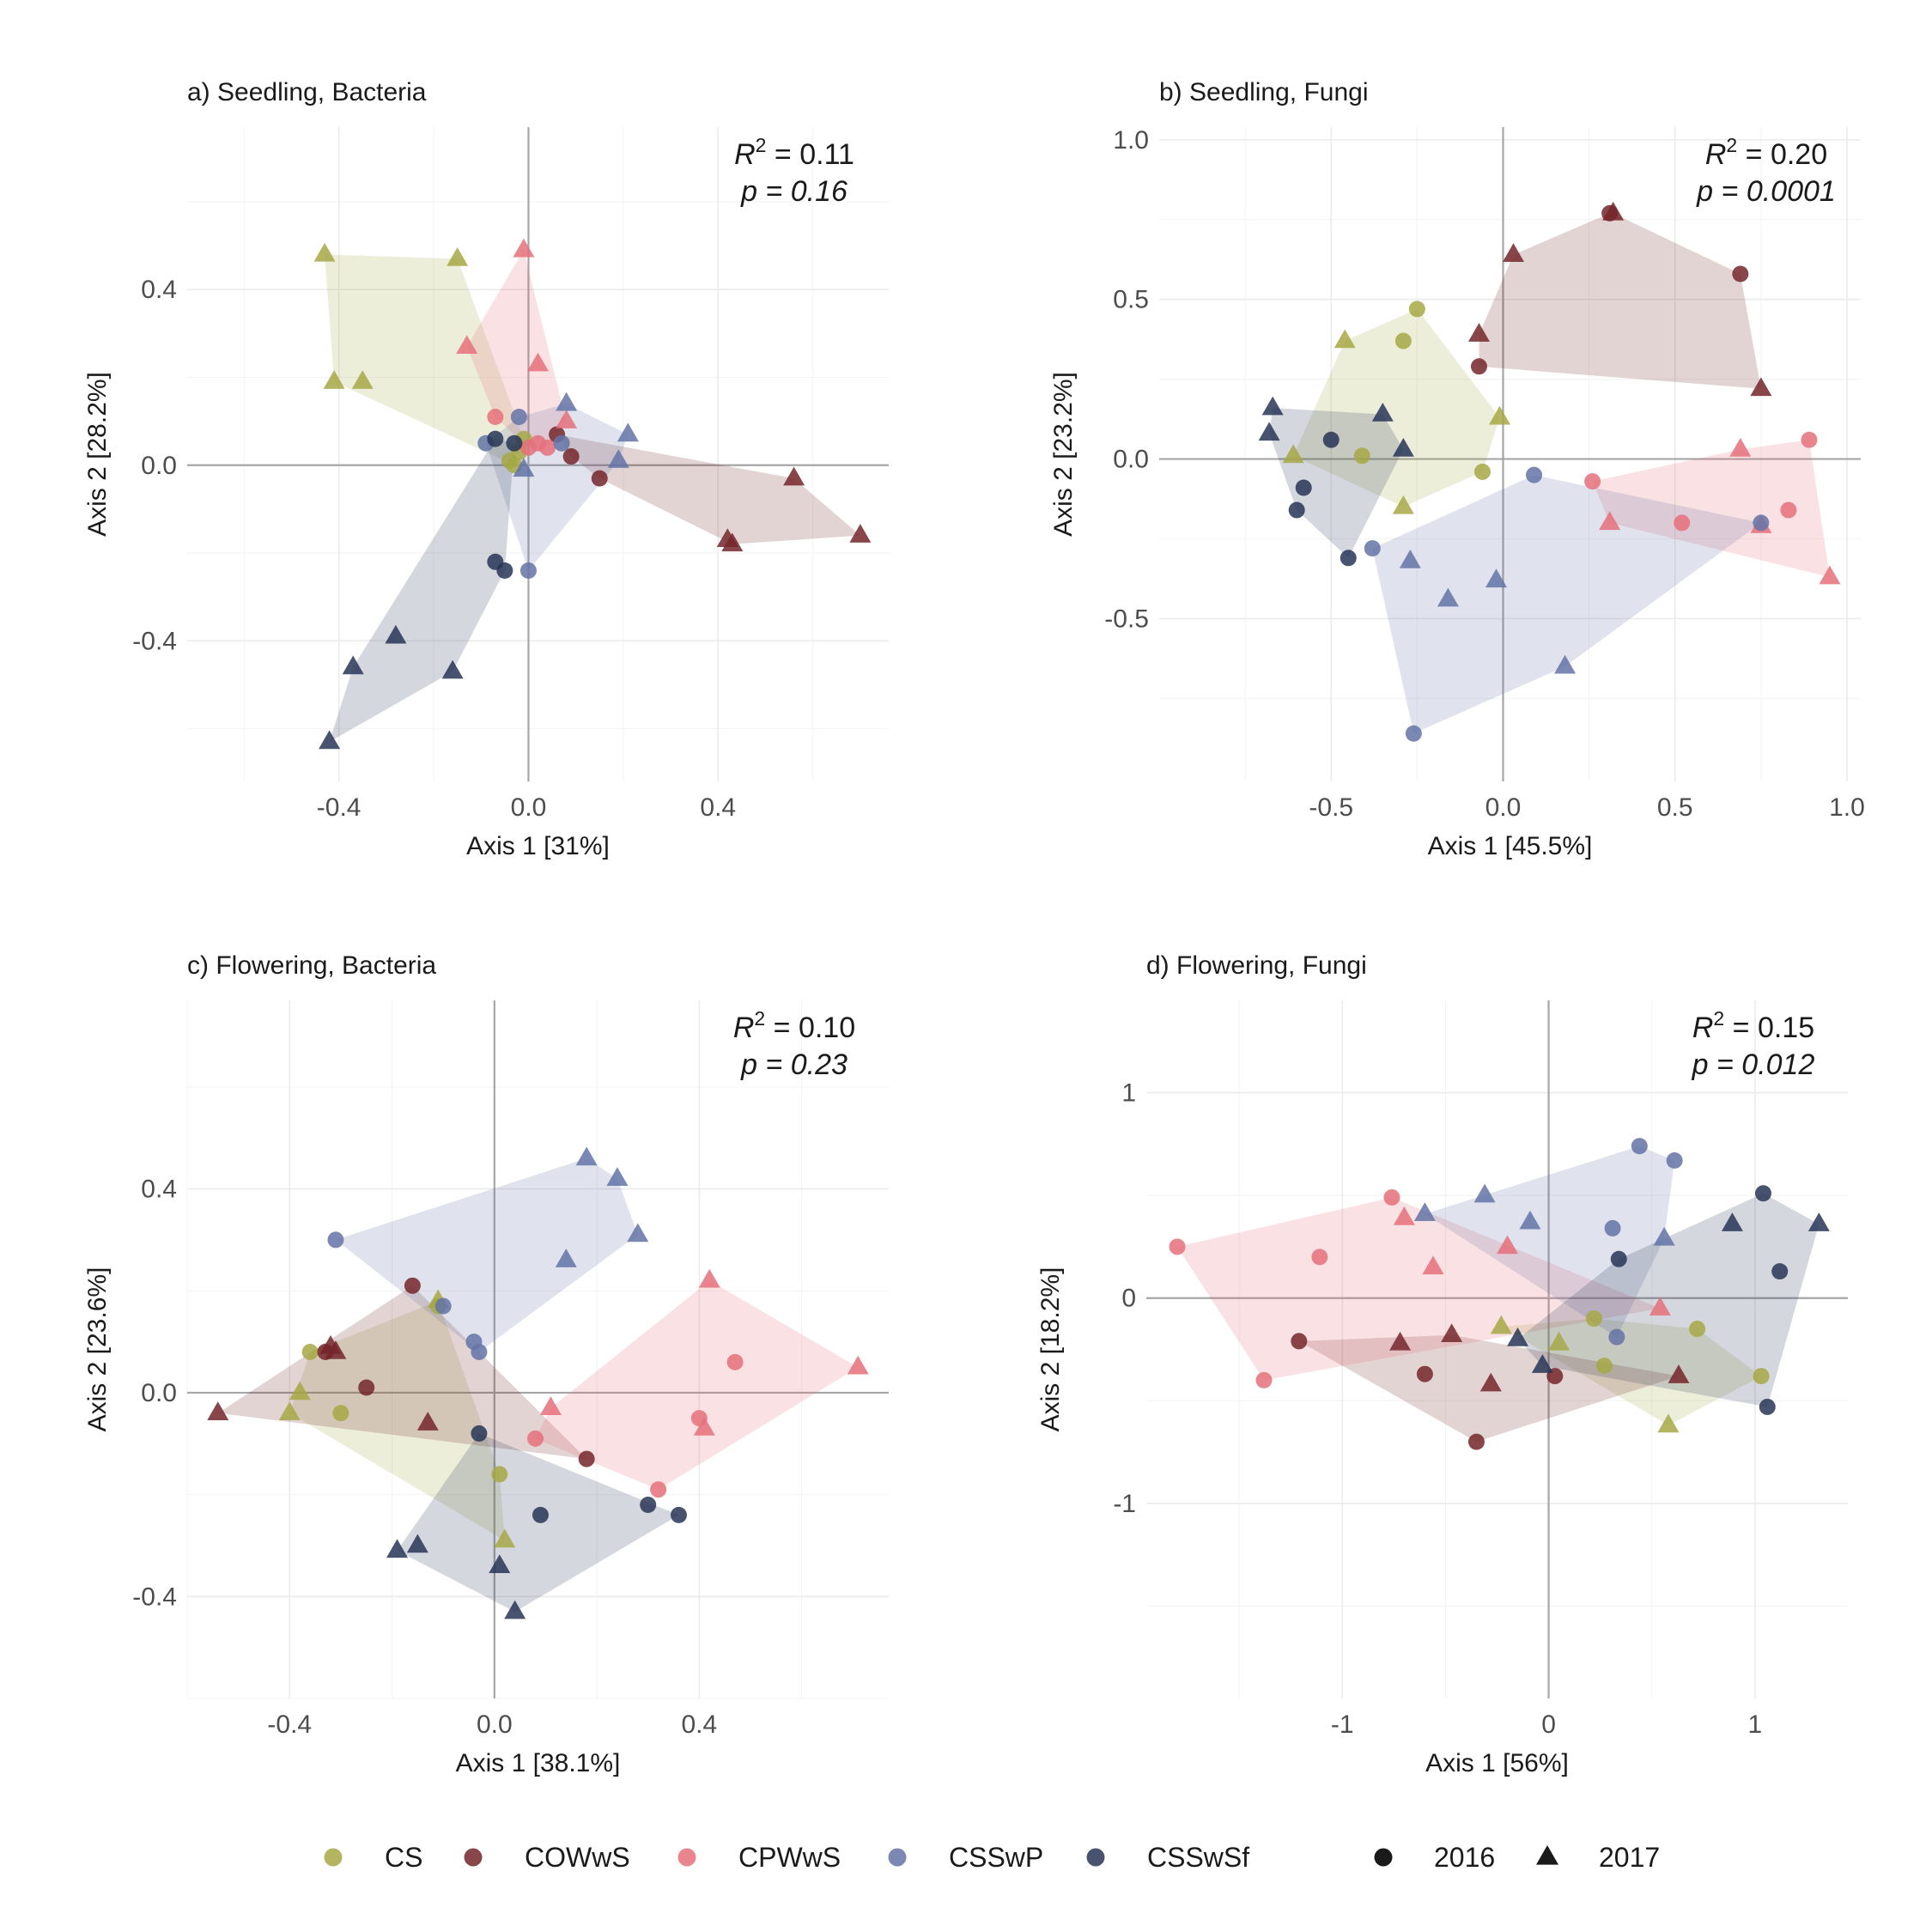 The height and width of the screenshot is (1932, 1932). I want to click on x-tick-label: -1, so click(1342, 1725).